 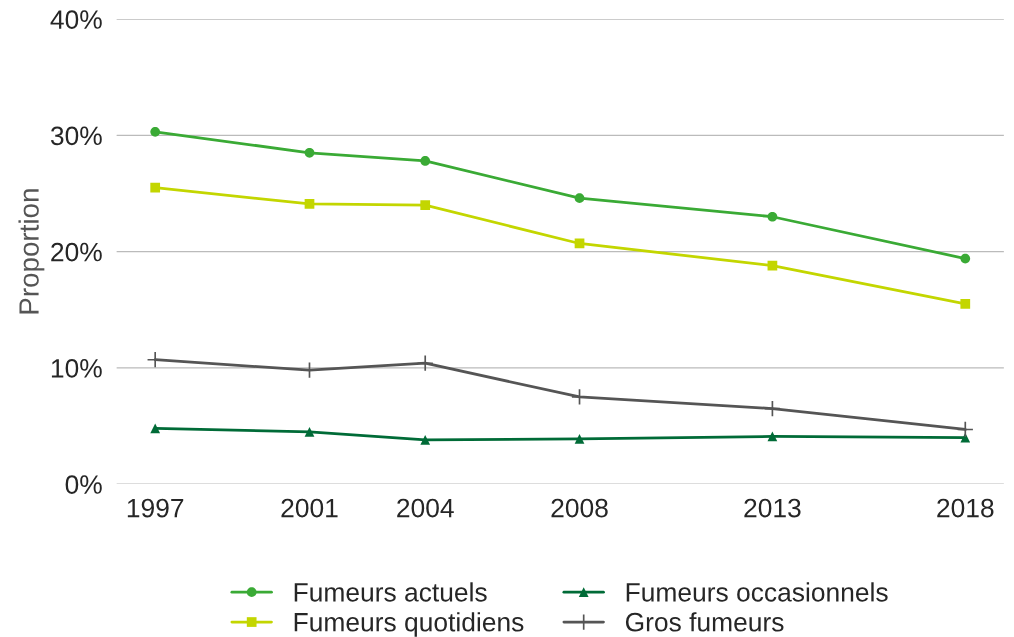 What do you see at coordinates (76, 19) in the screenshot?
I see `y-tick-label: 40%` at bounding box center [76, 19].